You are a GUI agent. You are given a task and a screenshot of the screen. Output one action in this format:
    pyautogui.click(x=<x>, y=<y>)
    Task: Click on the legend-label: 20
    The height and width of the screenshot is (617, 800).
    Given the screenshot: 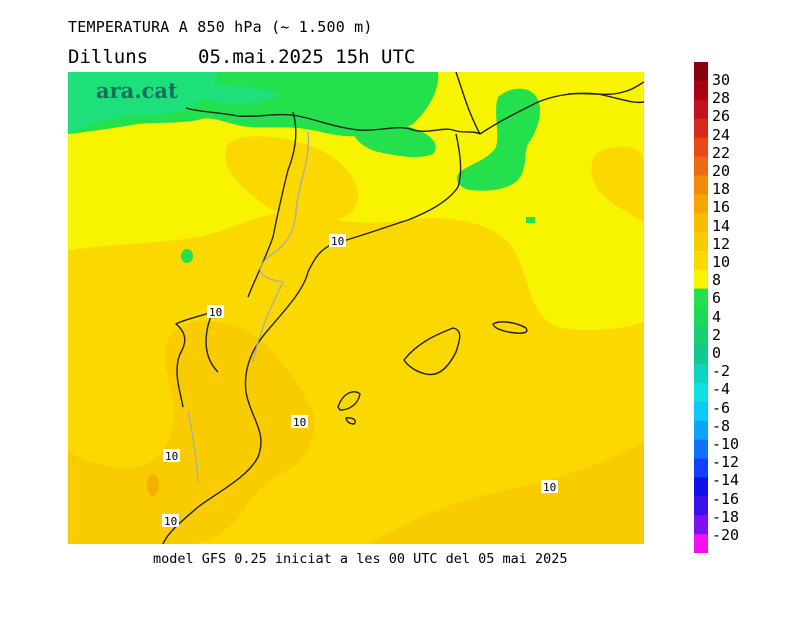 What is the action you would take?
    pyautogui.click(x=721, y=171)
    